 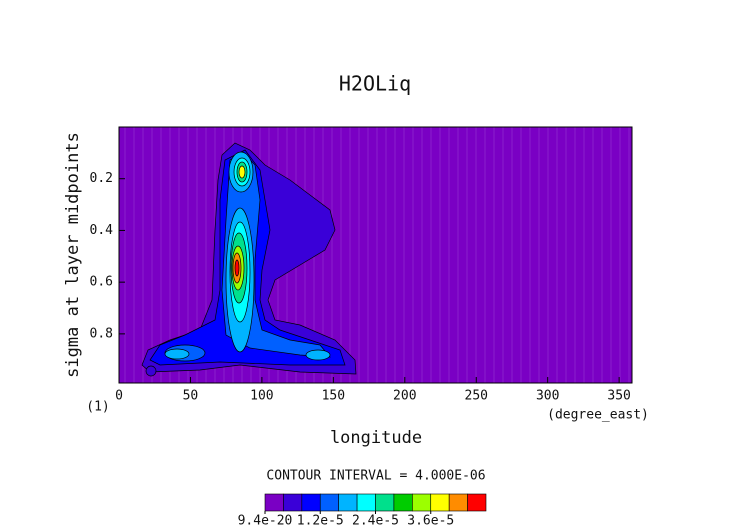 What do you see at coordinates (101, 178) in the screenshot?
I see `y-tick-label: 0.2` at bounding box center [101, 178].